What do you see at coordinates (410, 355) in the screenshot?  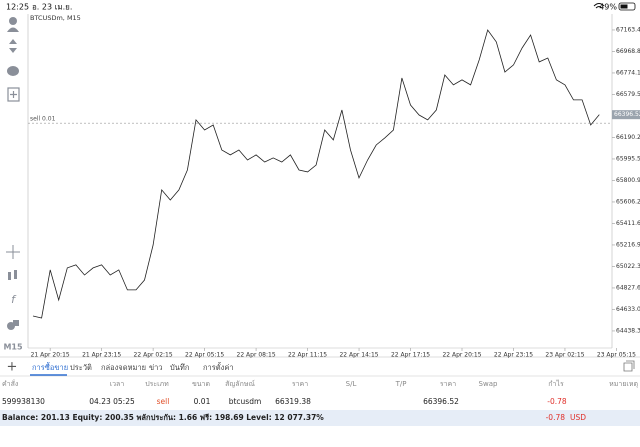 I see `x-tick-label: 22 Apr 17:15` at bounding box center [410, 355].